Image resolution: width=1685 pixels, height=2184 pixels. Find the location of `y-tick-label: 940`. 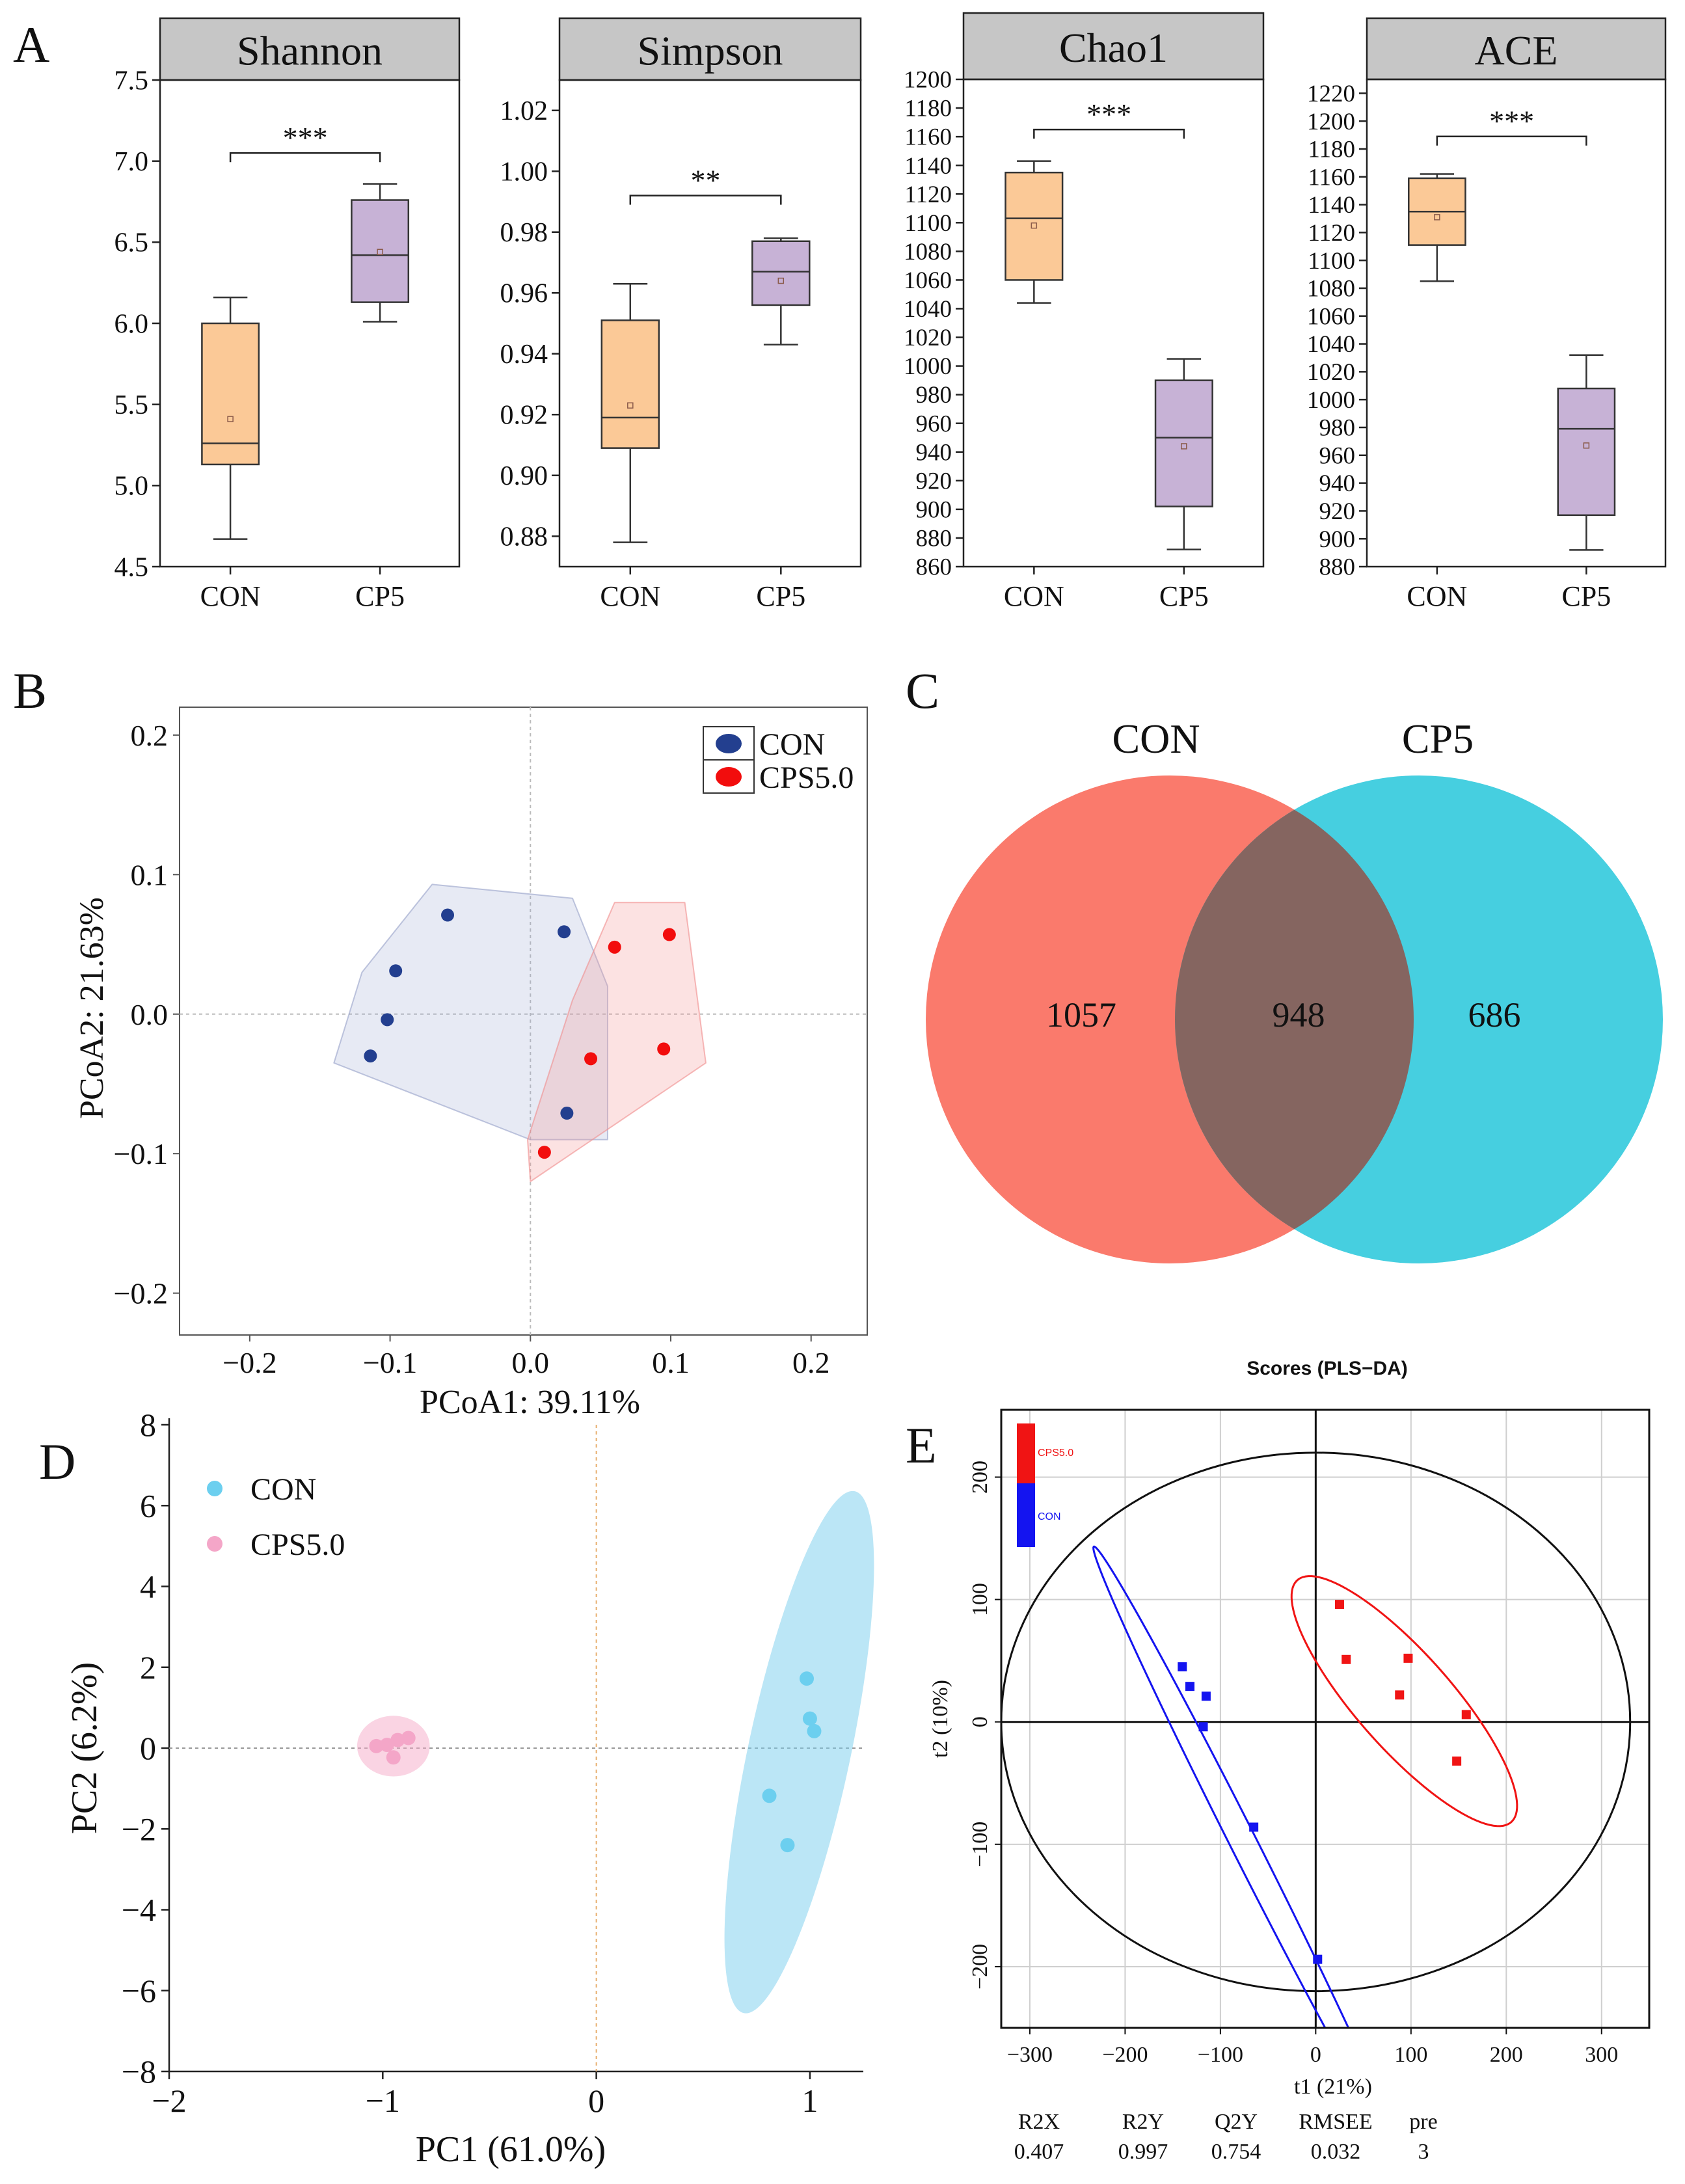

y-tick-label: 940 is located at coordinates (1337, 483).